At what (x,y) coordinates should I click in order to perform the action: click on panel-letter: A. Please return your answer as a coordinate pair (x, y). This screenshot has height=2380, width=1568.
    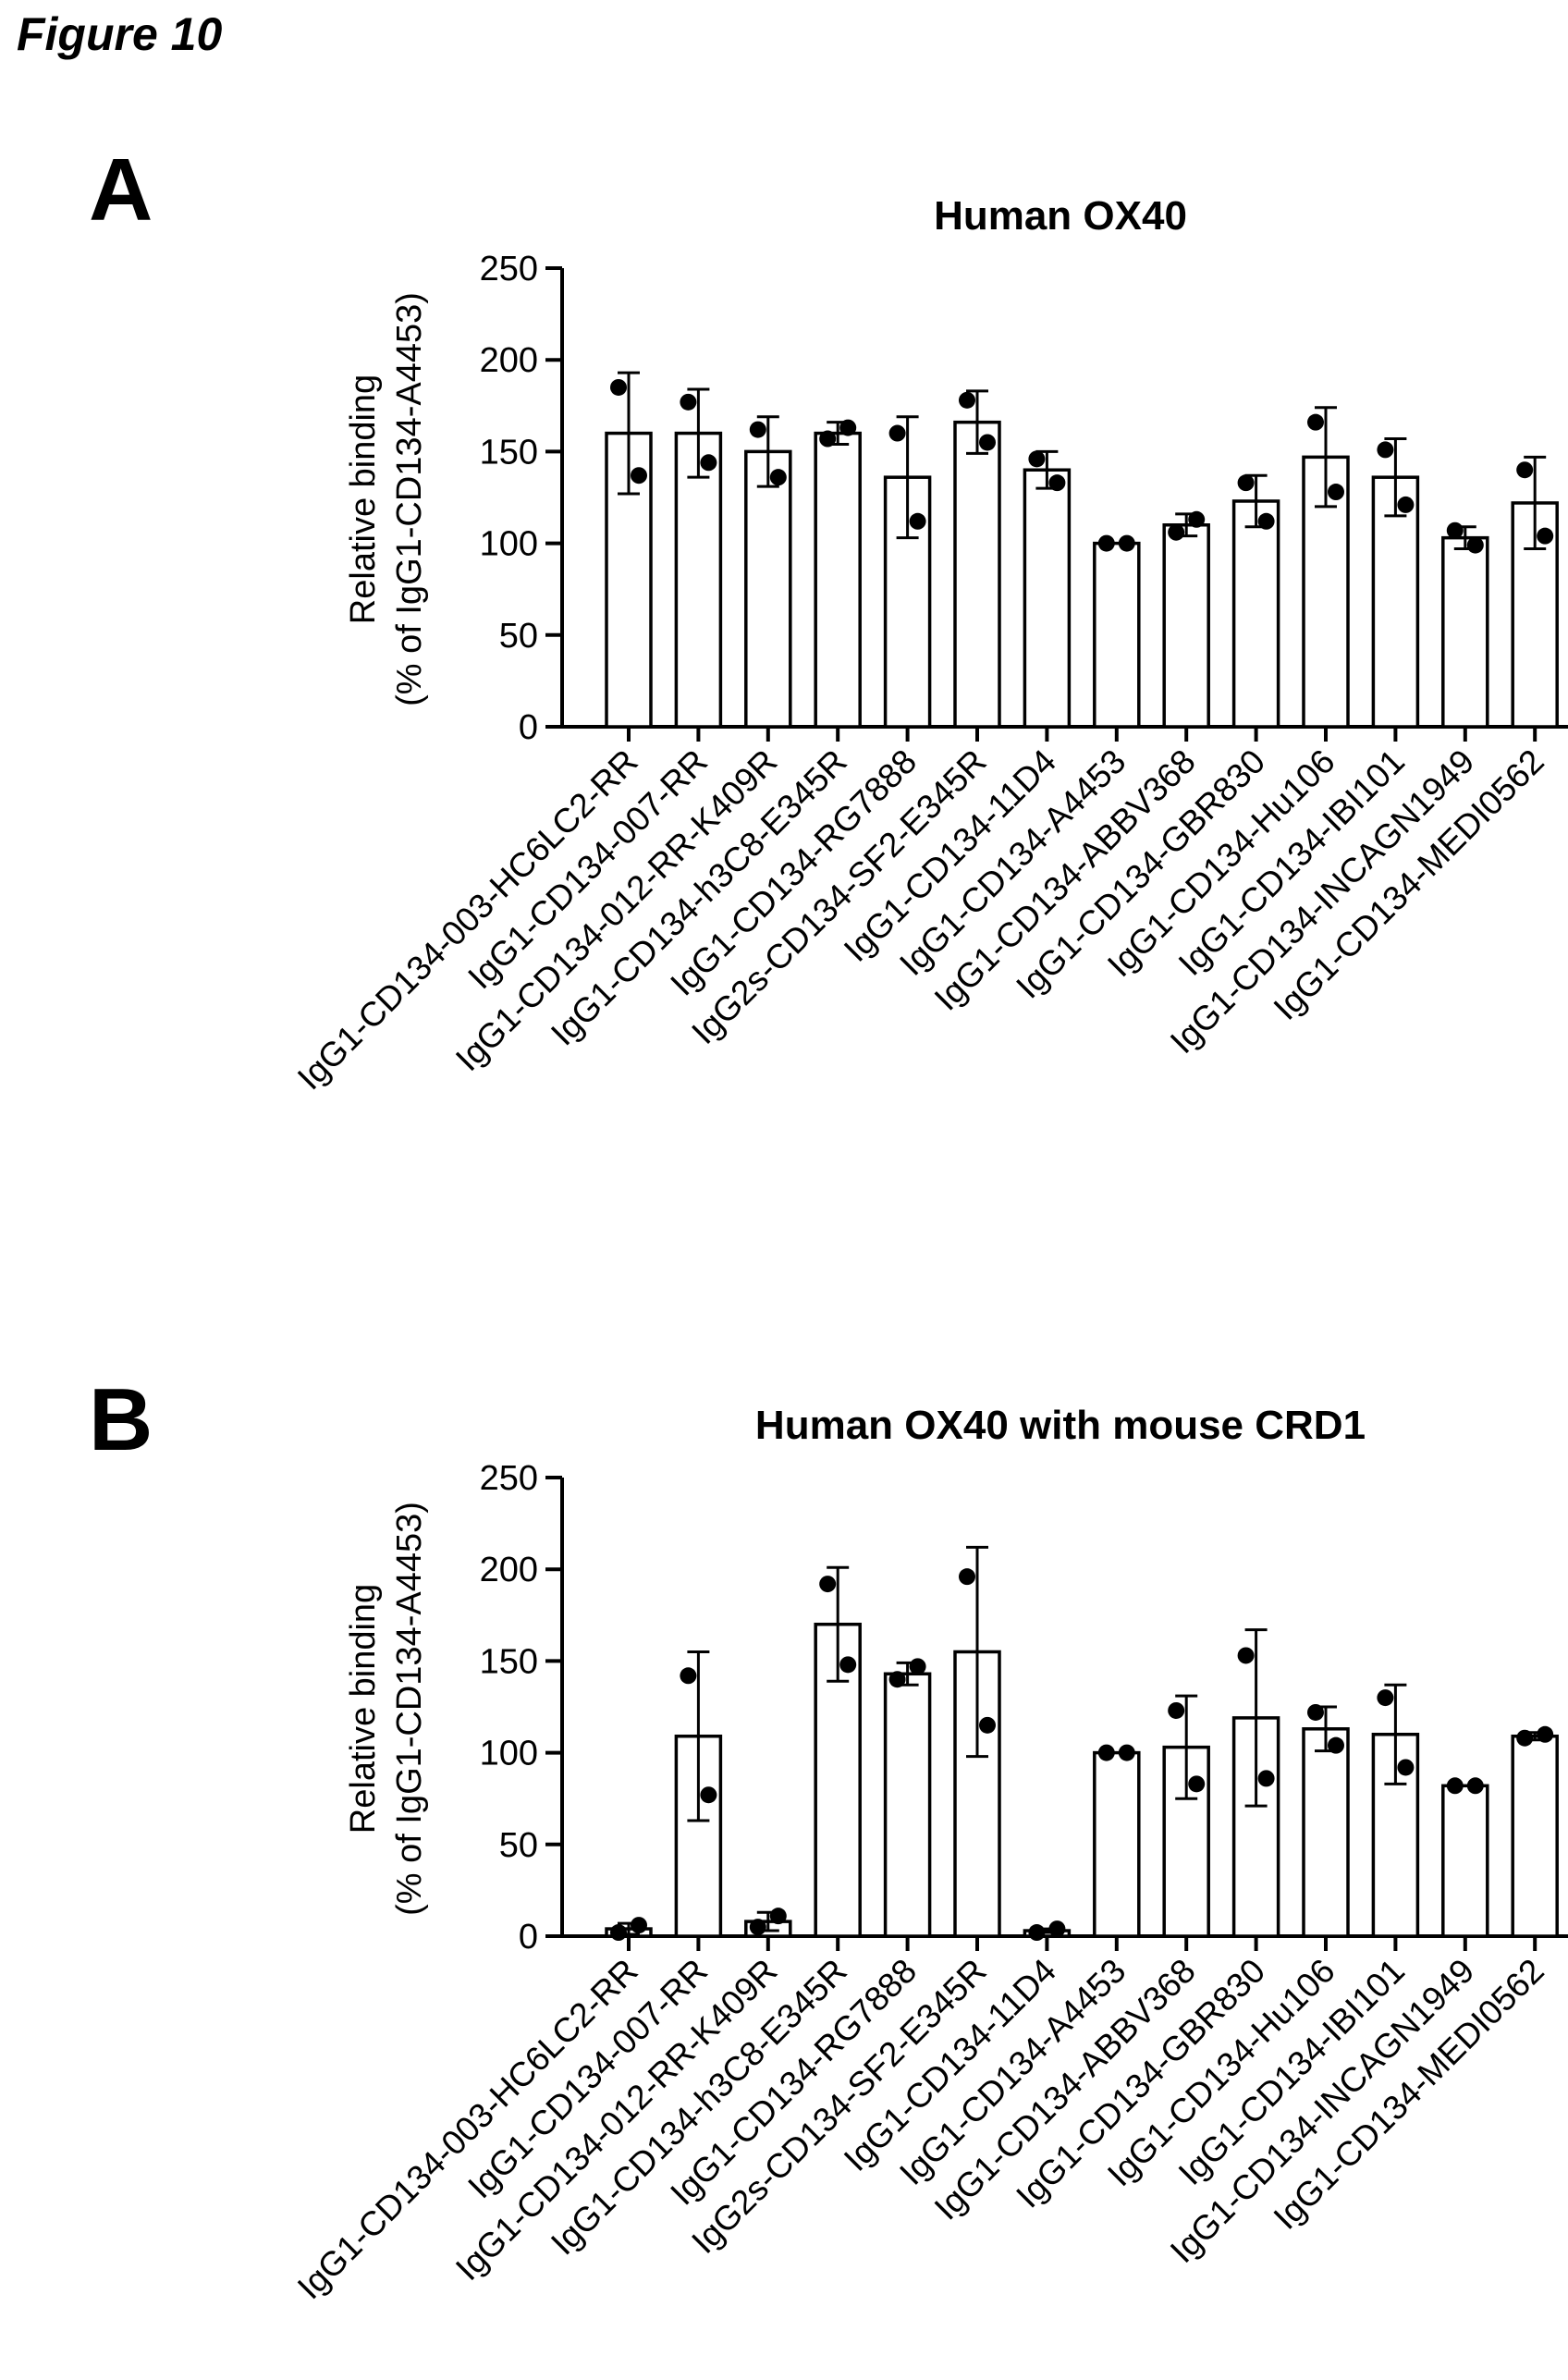
    Looking at the image, I should click on (121, 190).